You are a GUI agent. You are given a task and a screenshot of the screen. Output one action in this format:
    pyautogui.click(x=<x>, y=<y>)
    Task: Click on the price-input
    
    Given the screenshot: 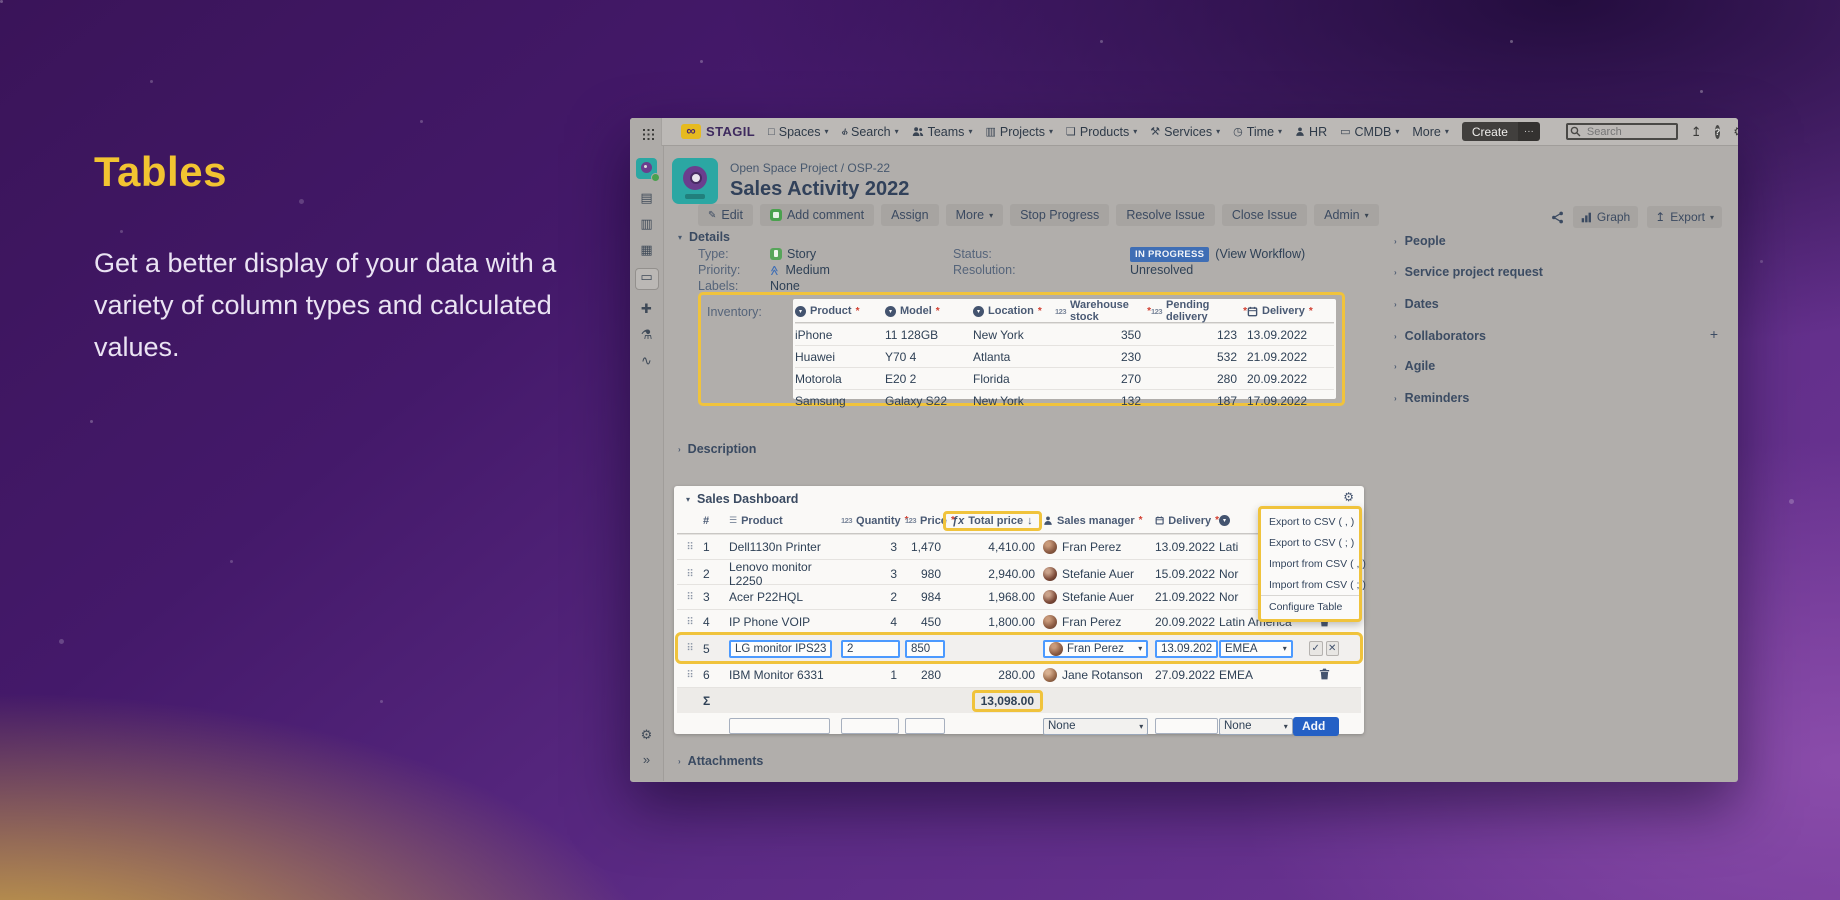 What is the action you would take?
    pyautogui.click(x=925, y=648)
    